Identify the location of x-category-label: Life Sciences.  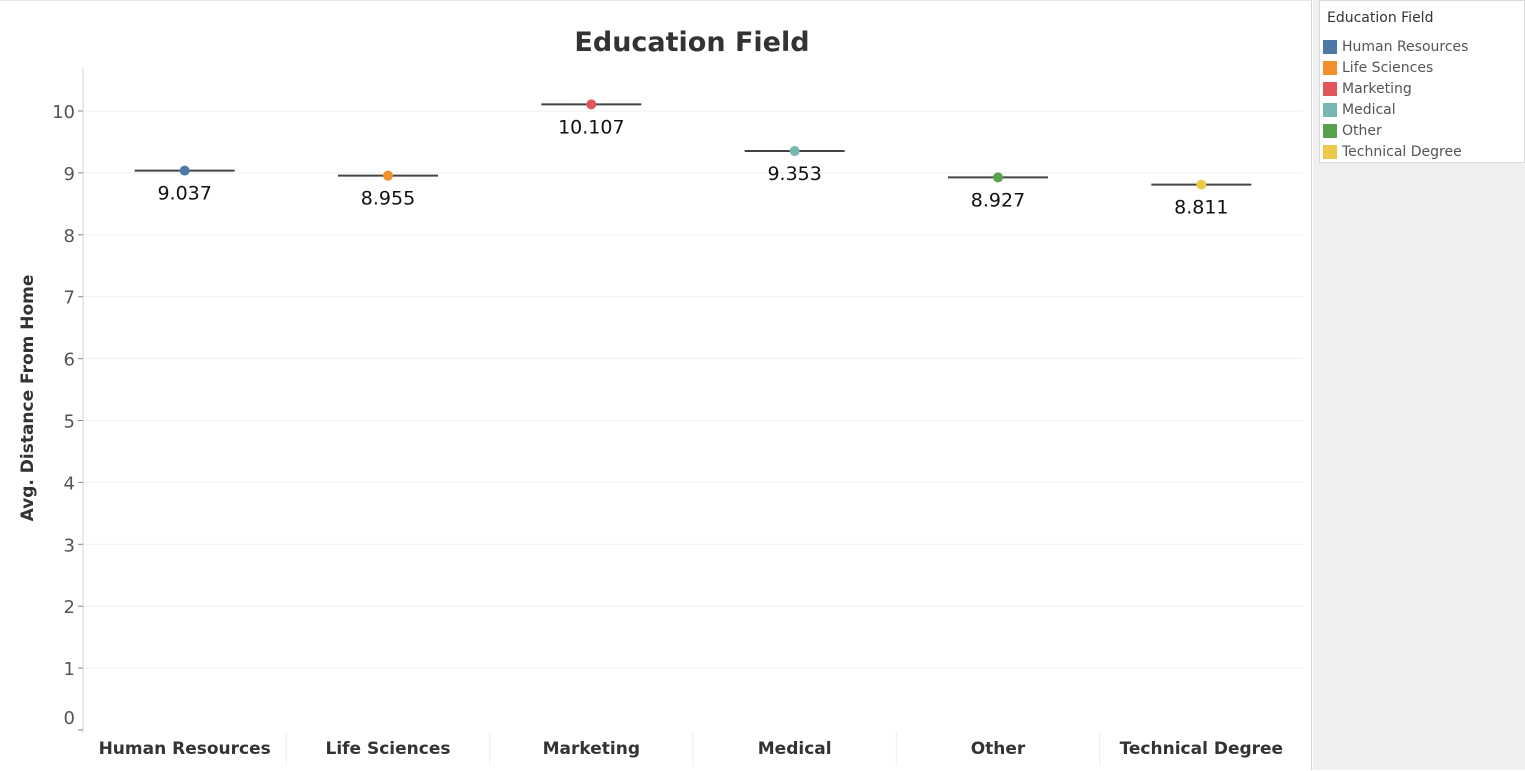
(387, 749).